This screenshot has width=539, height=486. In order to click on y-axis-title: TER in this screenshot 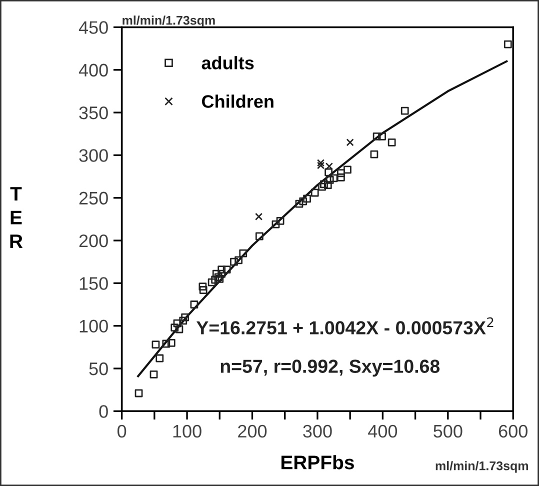, I will do `click(16, 217)`.